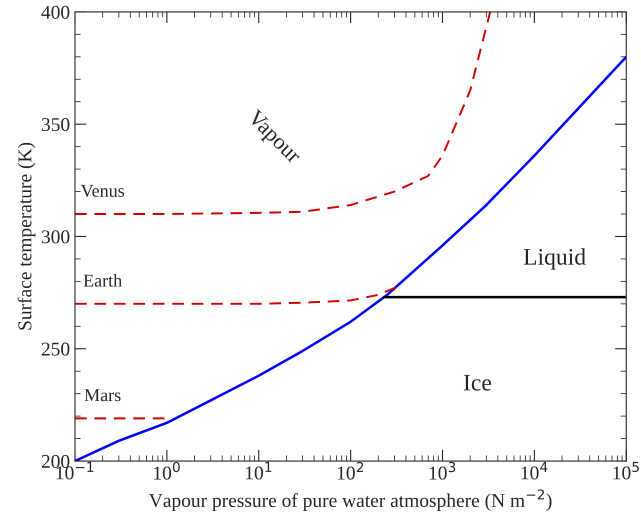  Describe the element at coordinates (259, 471) in the screenshot. I see `x-tick-label: 10$^{1}$` at that location.